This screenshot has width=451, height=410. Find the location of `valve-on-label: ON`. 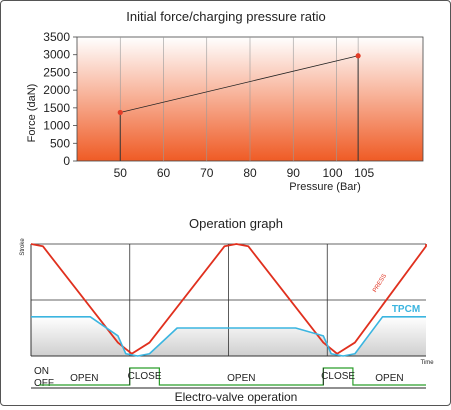

valve-on-label: ON is located at coordinates (41, 371).